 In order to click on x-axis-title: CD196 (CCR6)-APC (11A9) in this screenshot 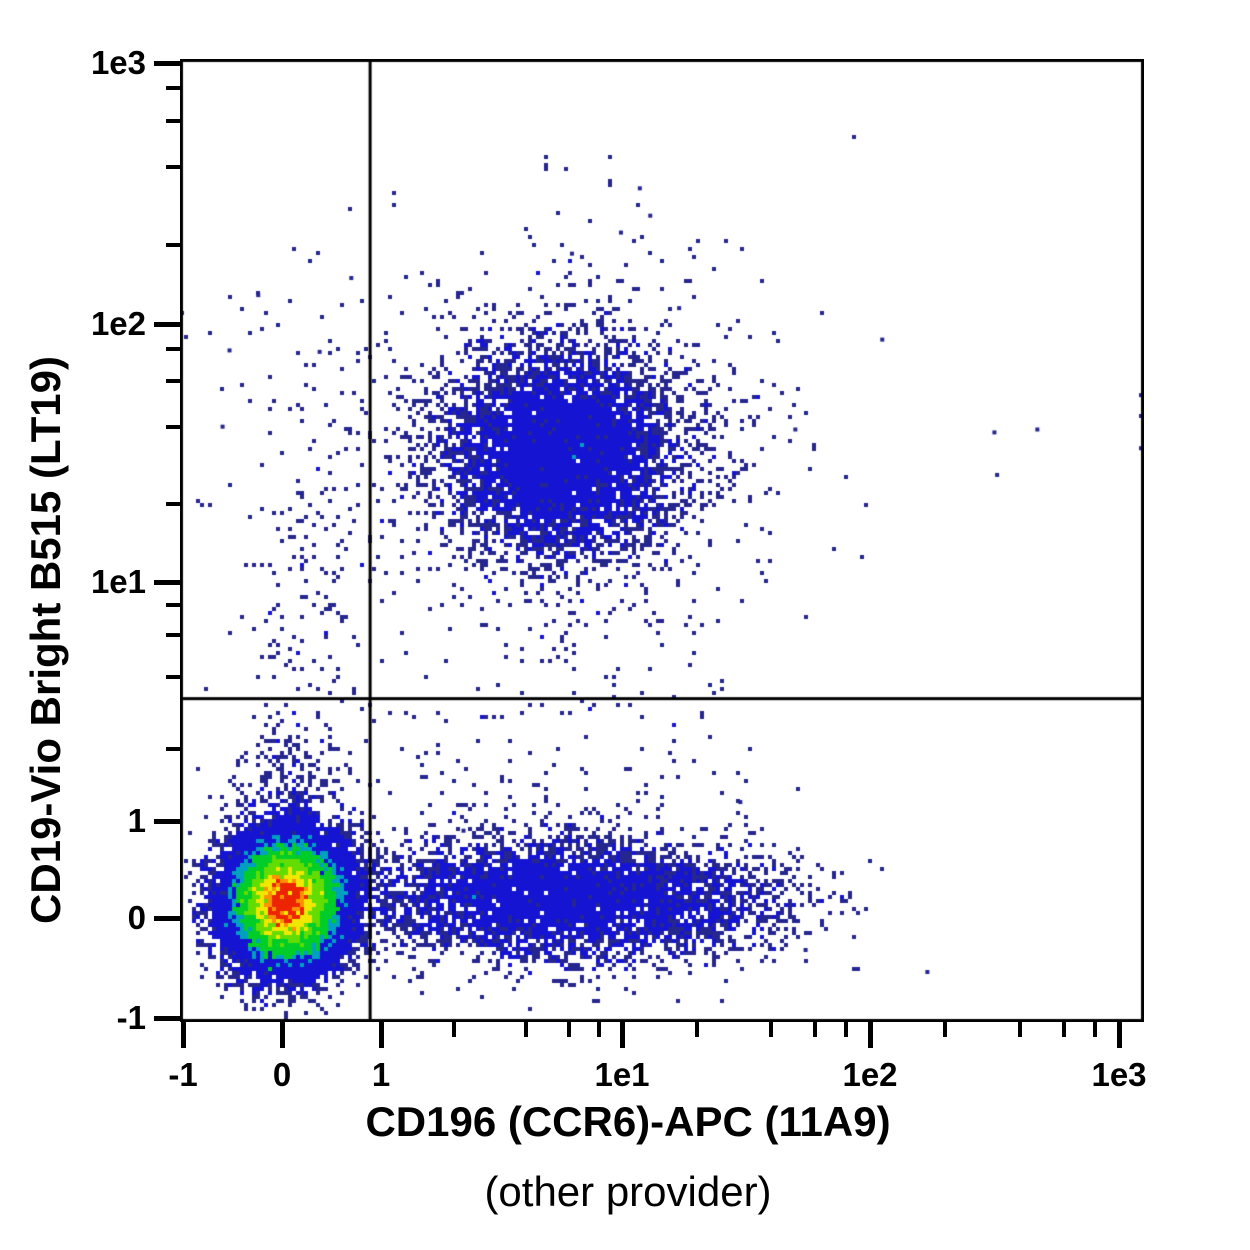, I will do `click(628, 1121)`.